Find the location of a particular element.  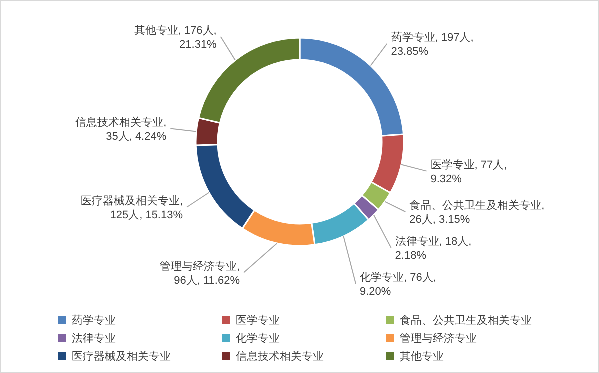

legend-label: 食品、公共卫生及相关专业 is located at coordinates (466, 320).